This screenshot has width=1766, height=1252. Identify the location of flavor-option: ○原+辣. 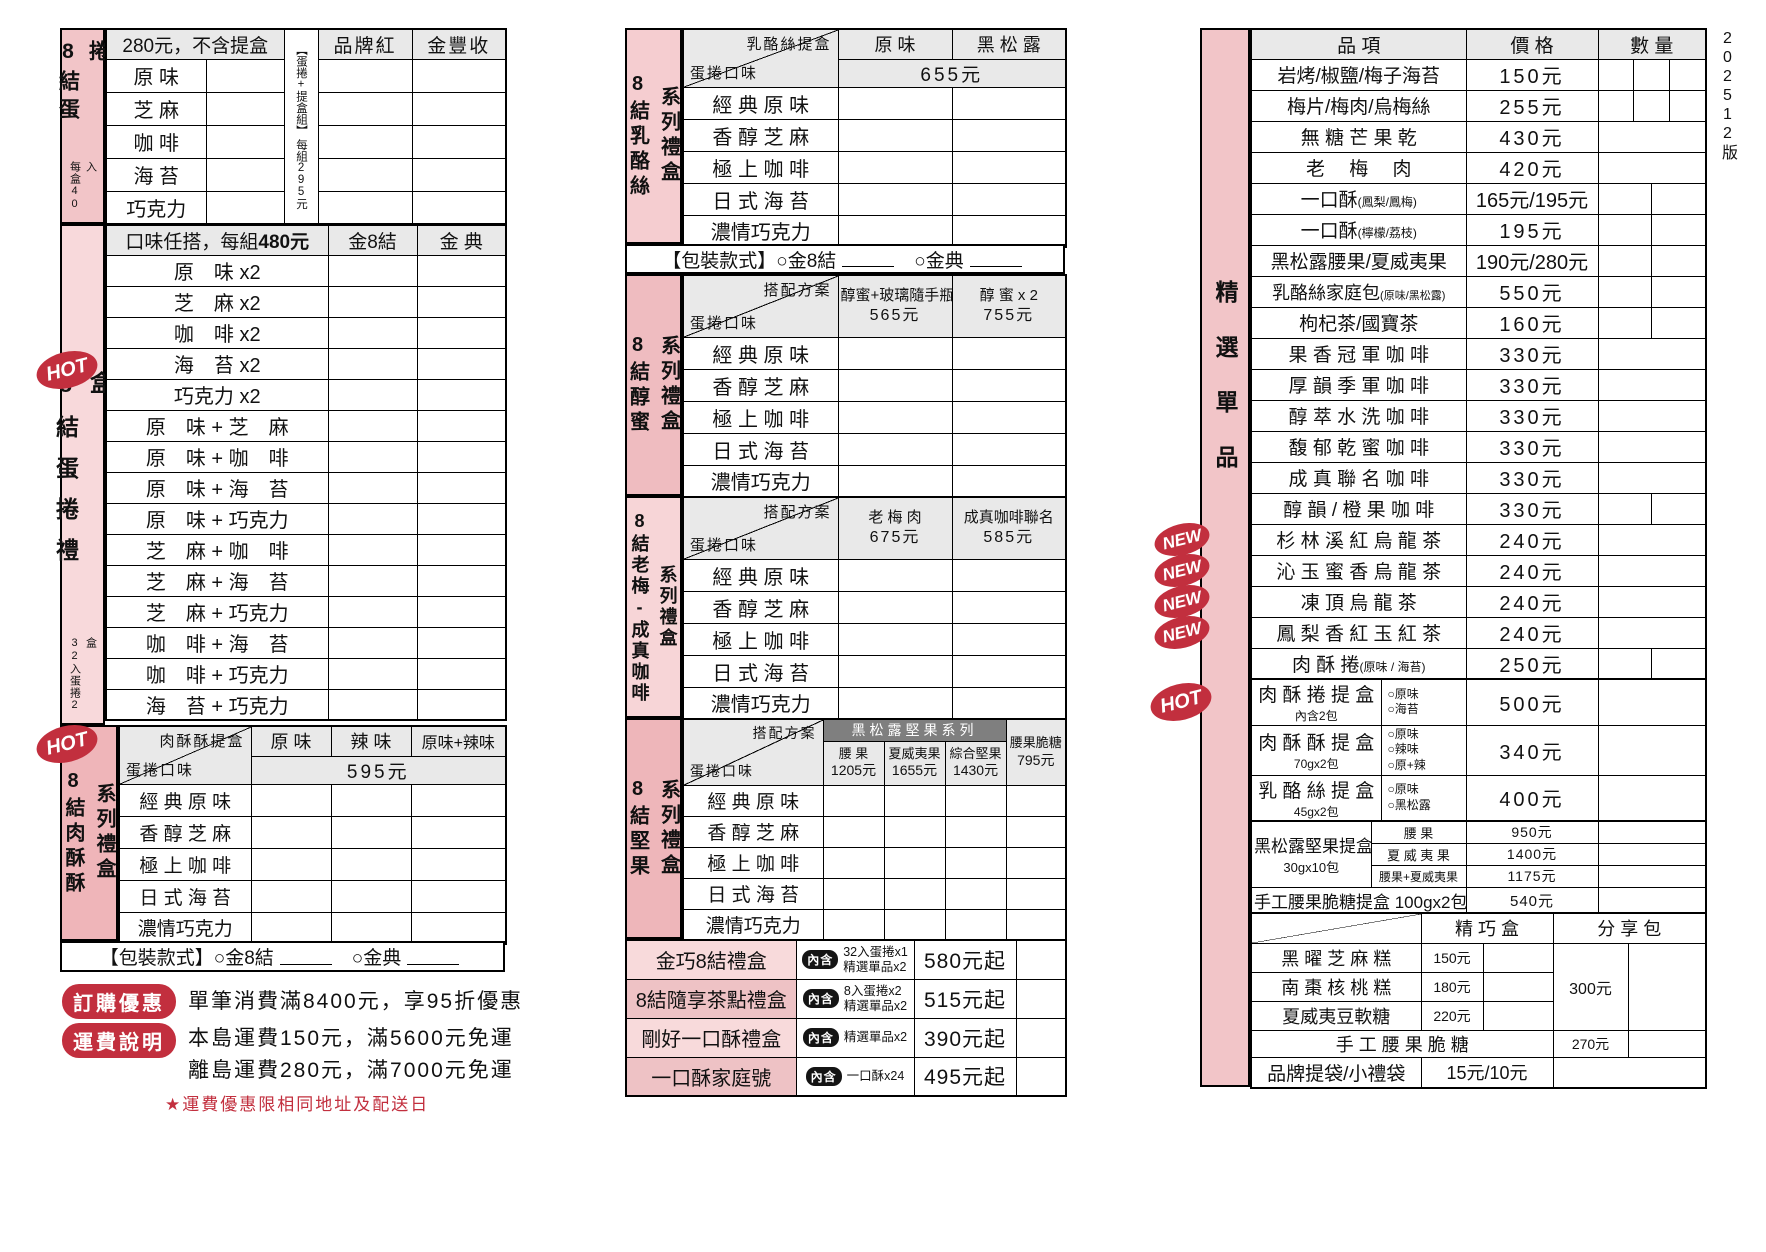
(1406, 764).